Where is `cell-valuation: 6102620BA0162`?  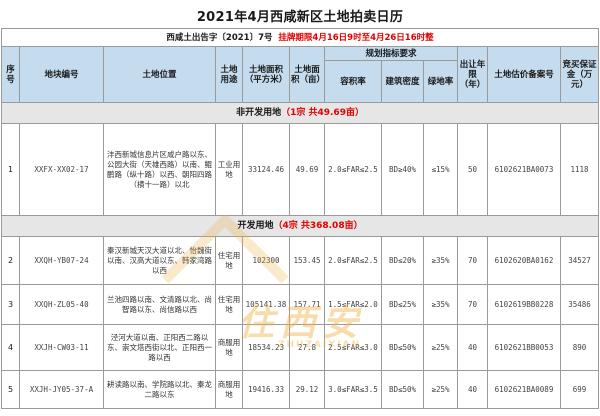
cell-valuation: 6102620BA0162 is located at coordinates (524, 260).